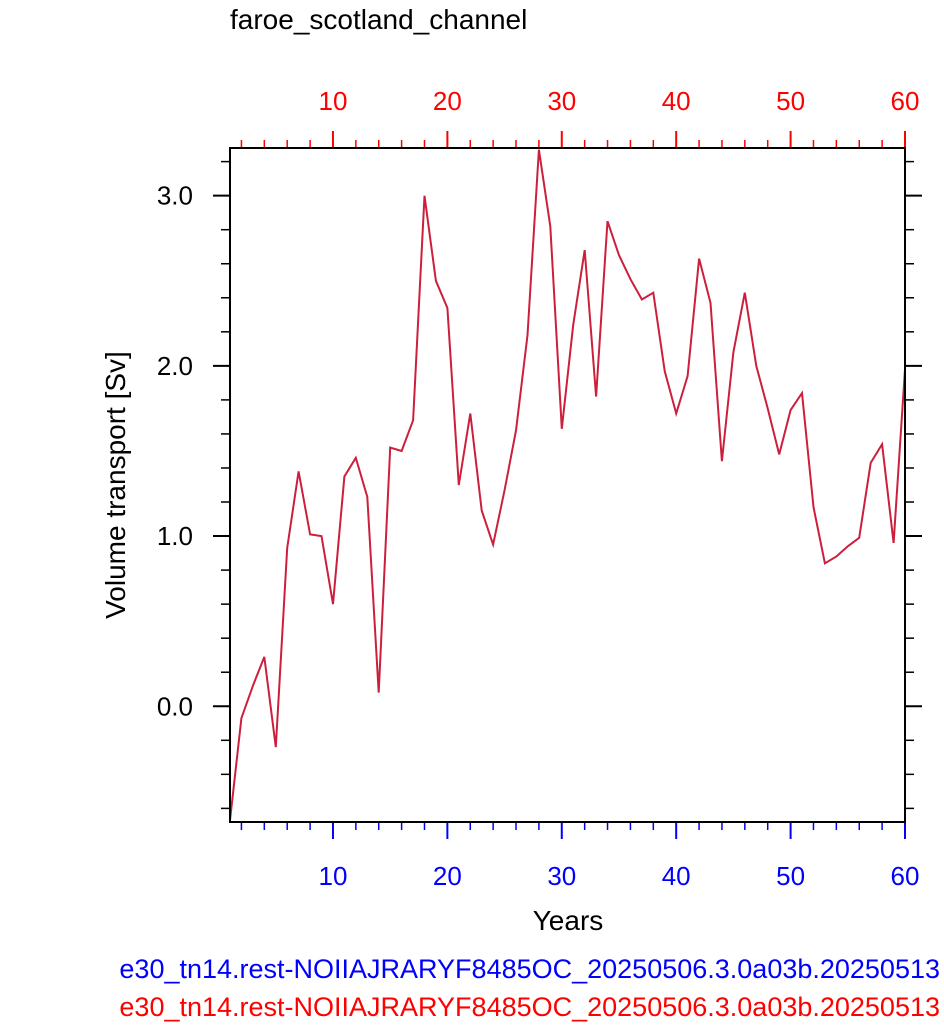 The height and width of the screenshot is (1035, 944). What do you see at coordinates (790, 101) in the screenshot?
I see `x-top-tick-label: 50` at bounding box center [790, 101].